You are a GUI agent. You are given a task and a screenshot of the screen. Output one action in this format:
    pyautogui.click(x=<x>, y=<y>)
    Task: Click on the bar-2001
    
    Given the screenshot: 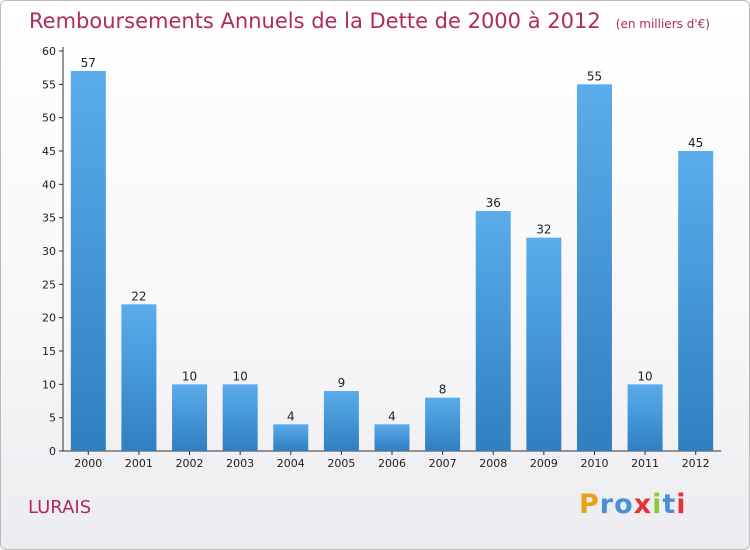 What is the action you would take?
    pyautogui.click(x=139, y=377)
    